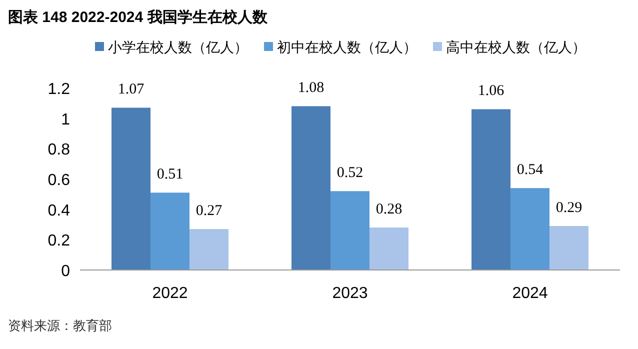 The width and height of the screenshot is (638, 349). What do you see at coordinates (138, 17) in the screenshot?
I see `chart-title: 图表 148 2022-2024 我国学生在校人数` at bounding box center [138, 17].